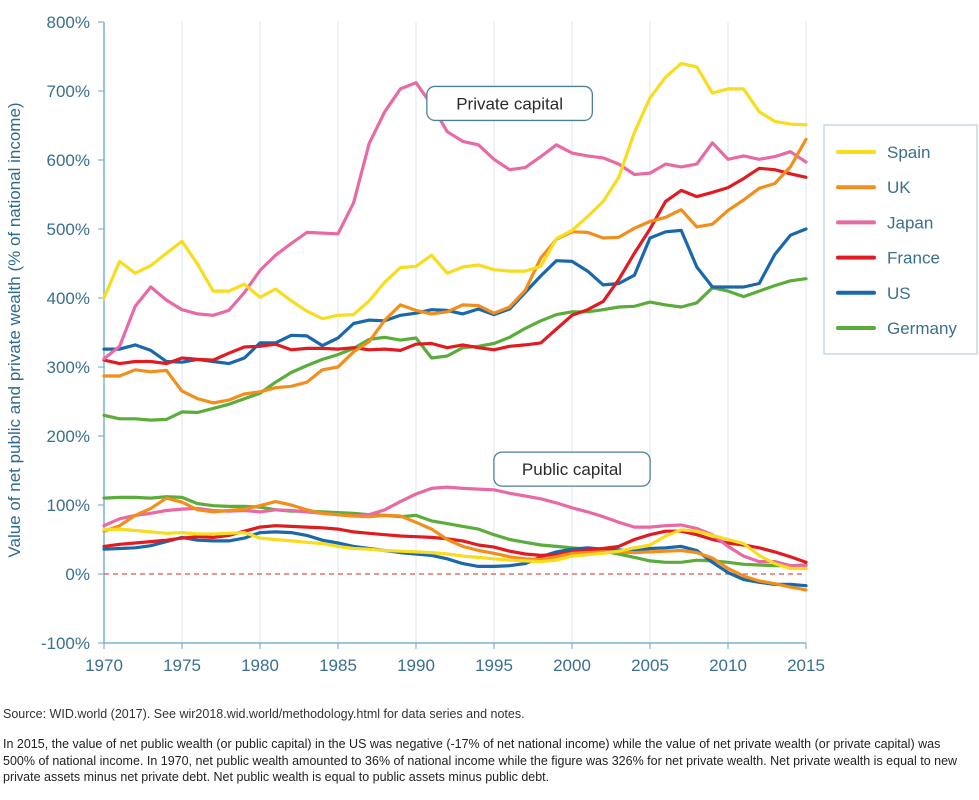  I want to click on legend-item-japan: Japan, so click(884, 222).